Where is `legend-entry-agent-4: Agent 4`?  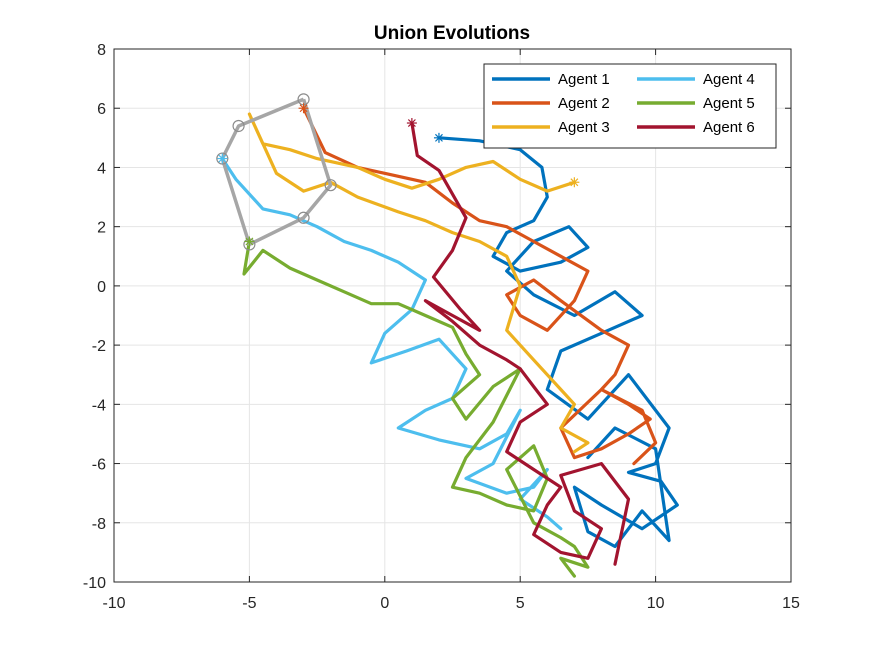
legend-entry-agent-4: Agent 4 is located at coordinates (696, 79).